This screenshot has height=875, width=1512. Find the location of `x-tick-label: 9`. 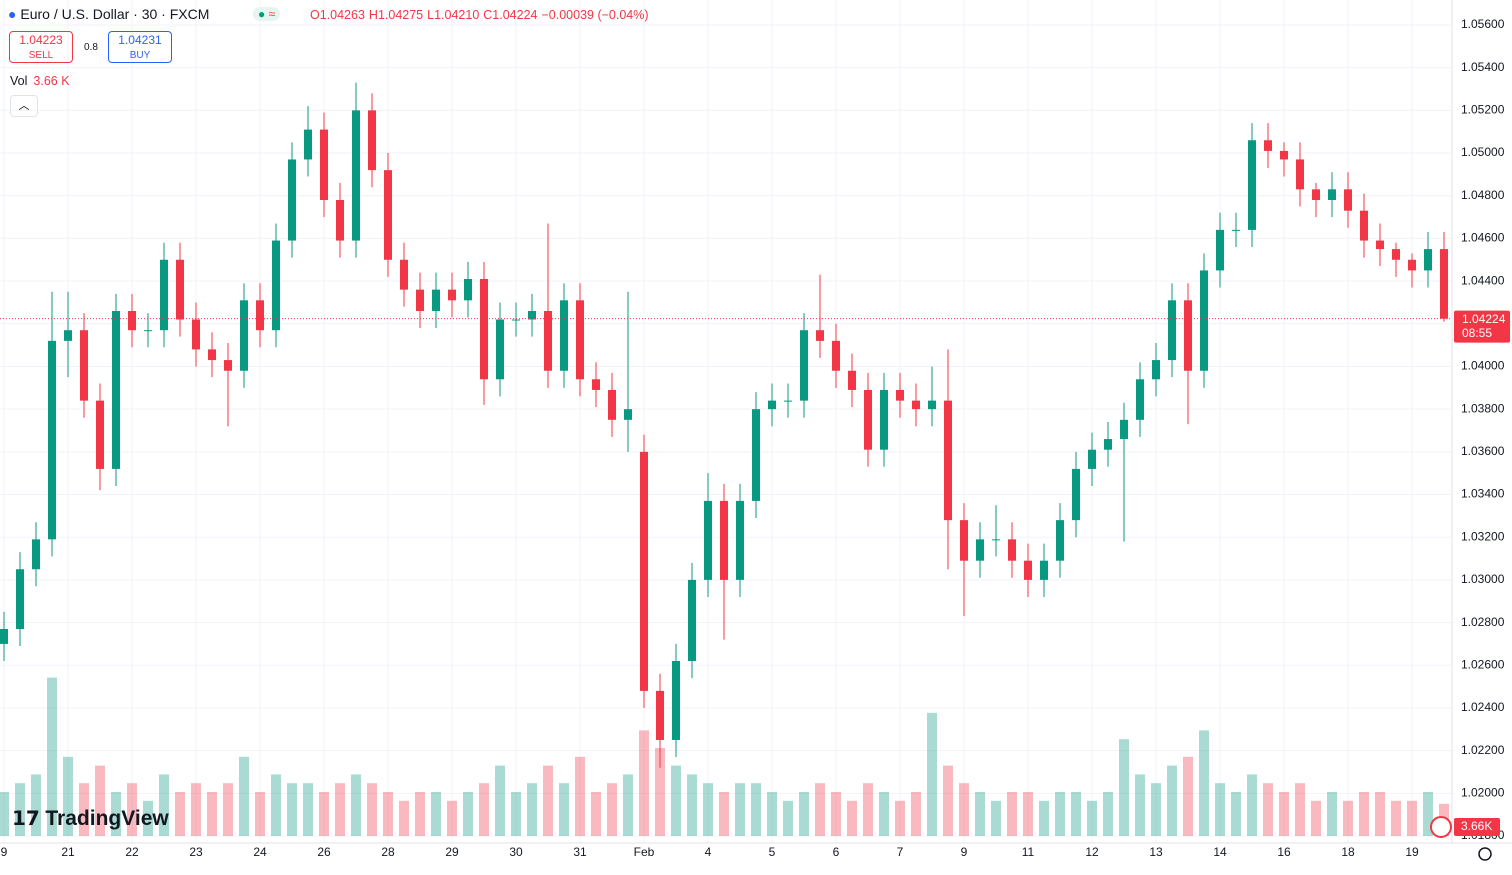

x-tick-label: 9 is located at coordinates (964, 852).